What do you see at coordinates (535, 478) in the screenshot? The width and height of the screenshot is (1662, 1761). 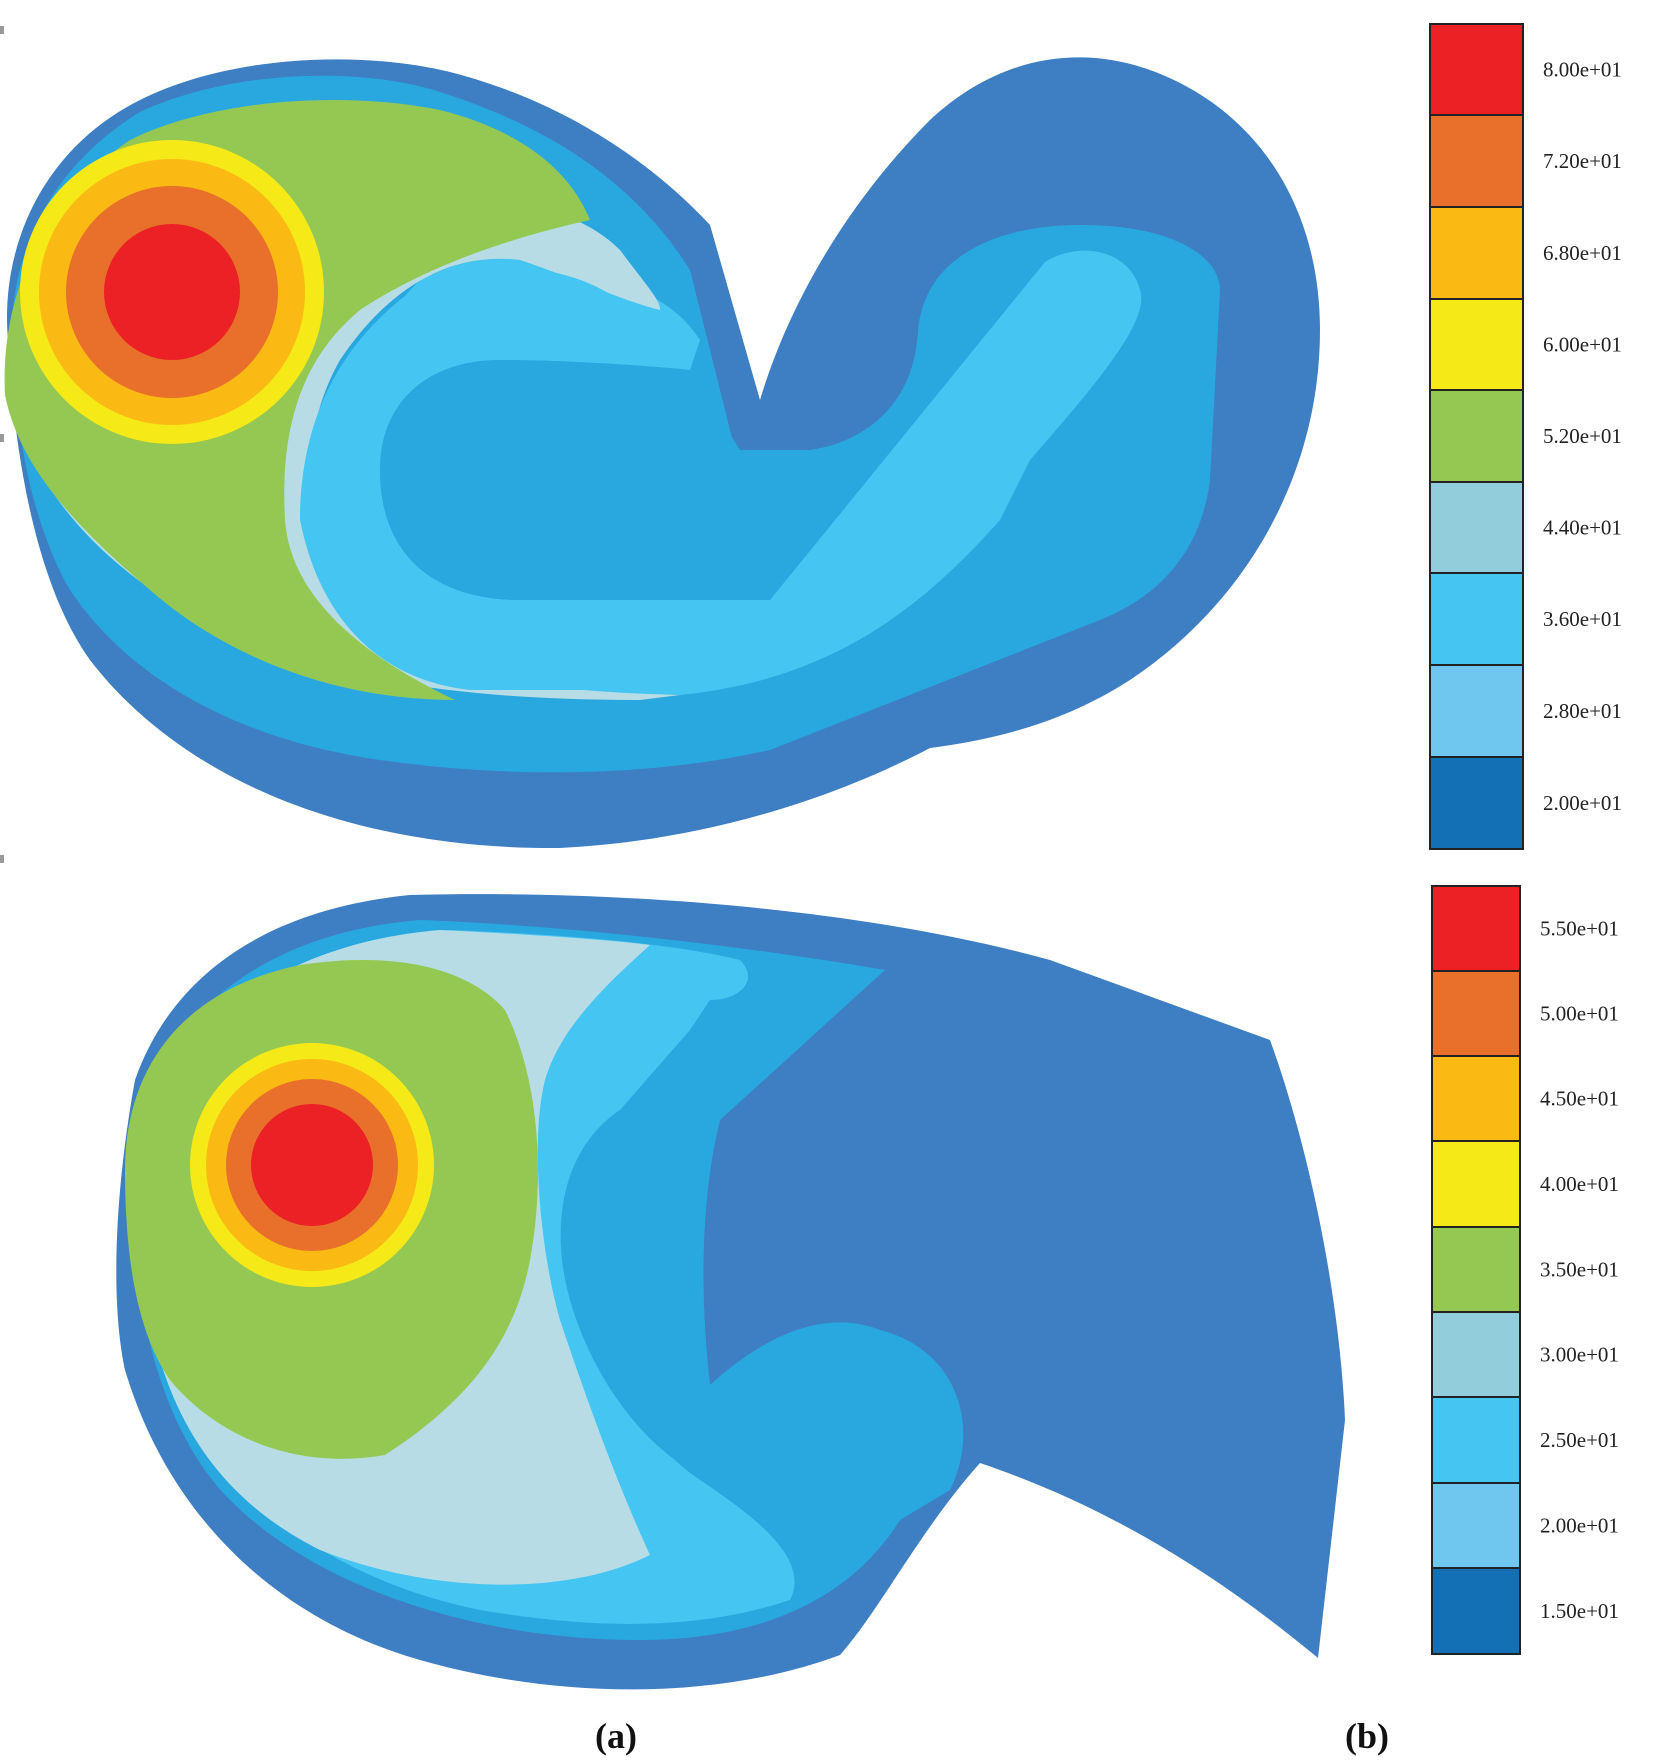 I see `contour-a-level-light-inner` at bounding box center [535, 478].